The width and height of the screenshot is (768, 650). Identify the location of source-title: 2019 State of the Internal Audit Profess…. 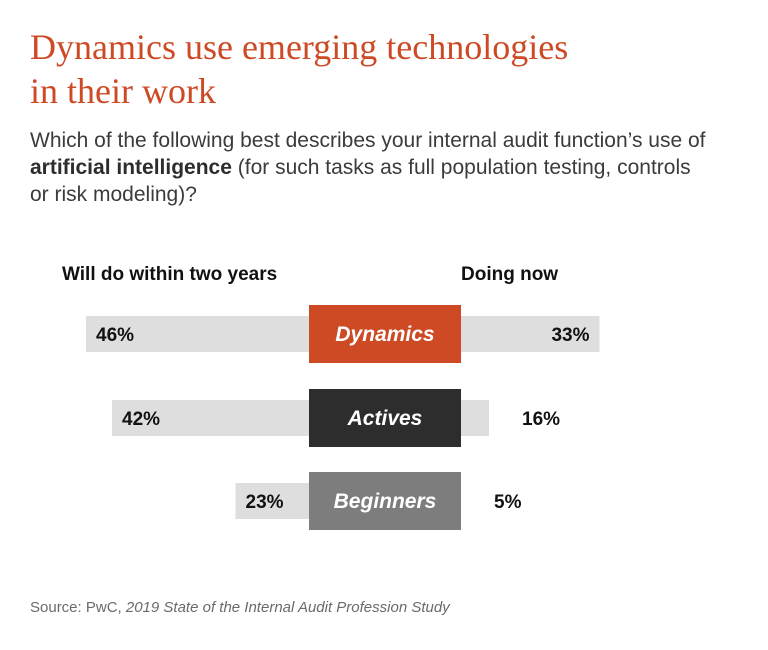
(287, 607).